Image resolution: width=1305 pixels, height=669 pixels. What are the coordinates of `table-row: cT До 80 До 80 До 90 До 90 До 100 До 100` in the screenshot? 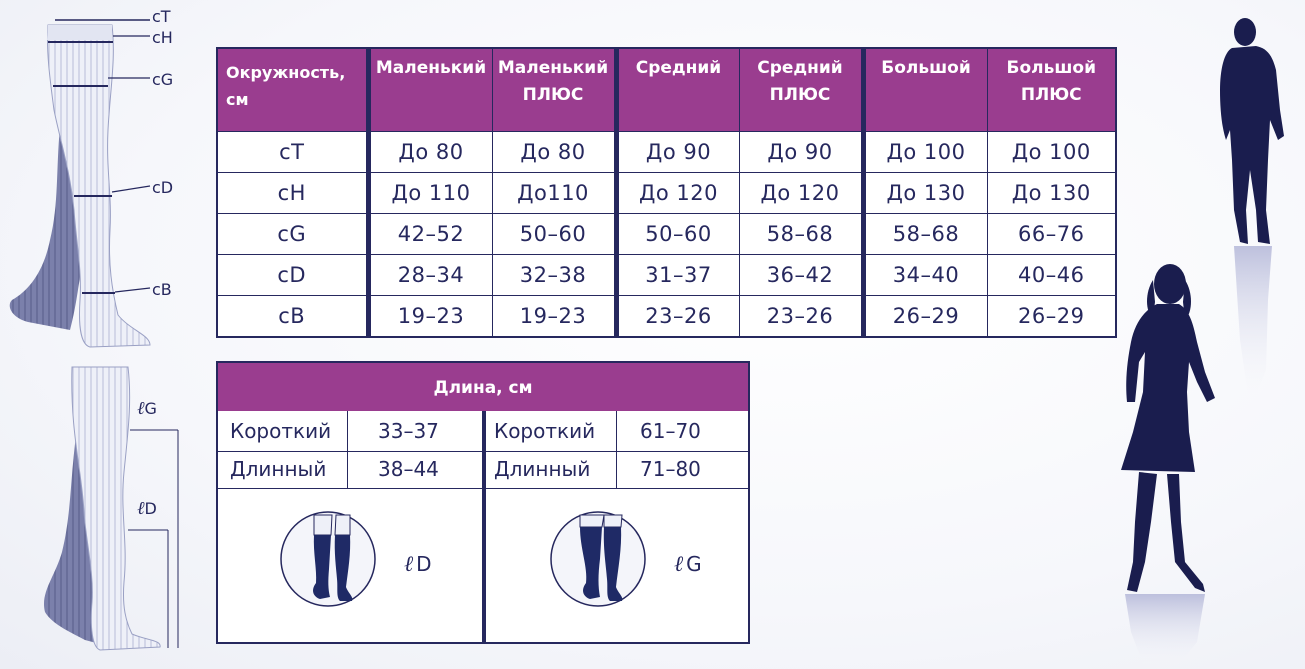 It's located at (666, 152).